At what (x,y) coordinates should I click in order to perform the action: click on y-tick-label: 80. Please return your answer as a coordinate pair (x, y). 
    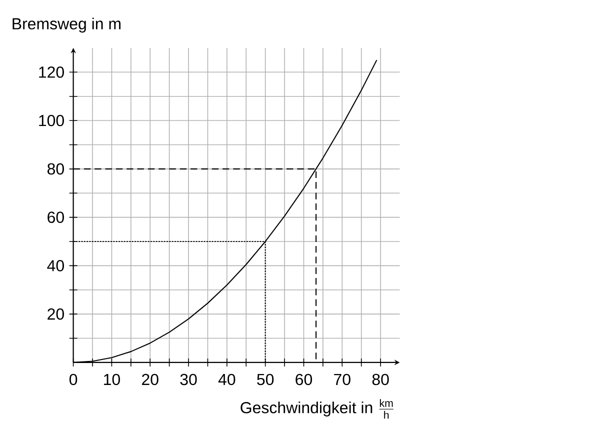
    Looking at the image, I should click on (55, 168).